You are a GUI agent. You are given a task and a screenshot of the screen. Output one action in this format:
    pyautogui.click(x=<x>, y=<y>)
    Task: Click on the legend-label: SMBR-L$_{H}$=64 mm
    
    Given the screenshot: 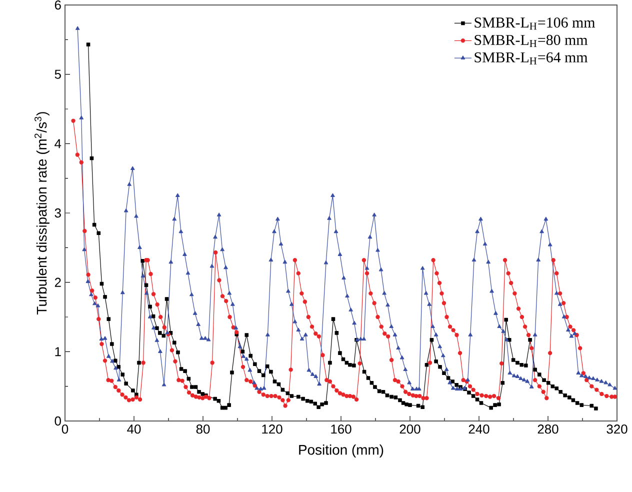 What is the action you would take?
    pyautogui.click(x=531, y=58)
    